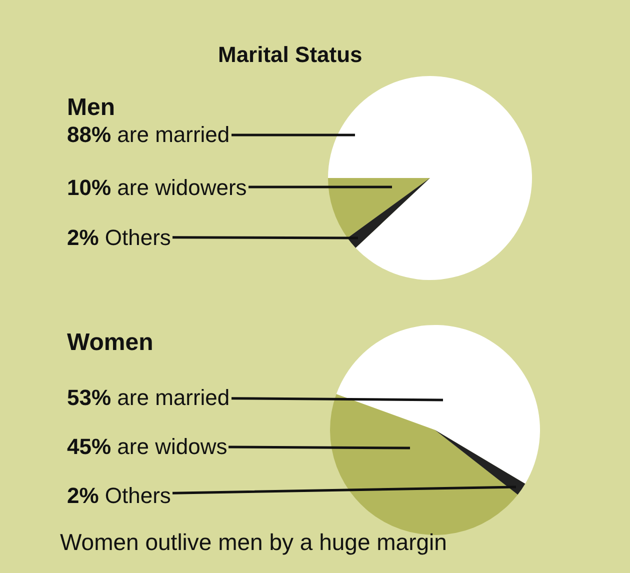  What do you see at coordinates (290, 54) in the screenshot?
I see `chart-title: Marital Status` at bounding box center [290, 54].